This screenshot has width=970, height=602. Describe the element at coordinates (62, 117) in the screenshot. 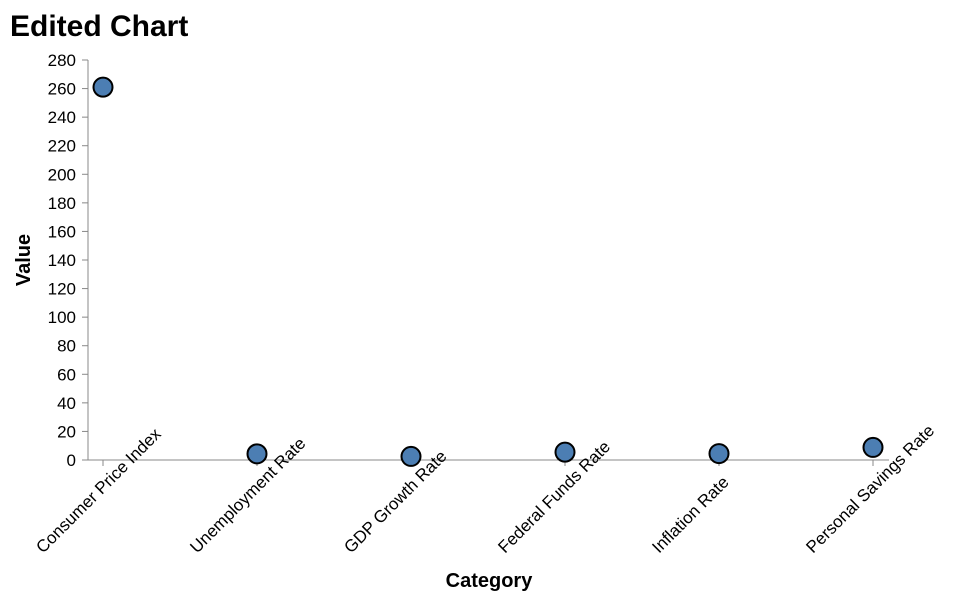

I see `y-tick-label: 240` at that location.